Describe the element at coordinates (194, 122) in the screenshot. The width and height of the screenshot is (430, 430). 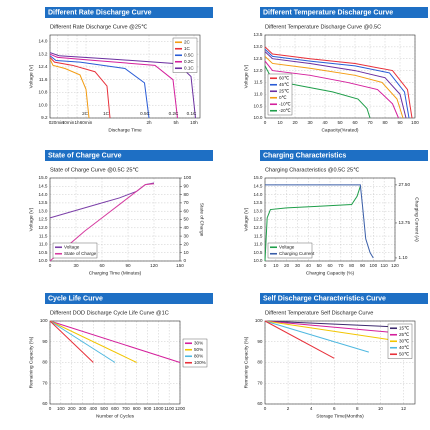
I see `x-tick-label: 10h` at that location.